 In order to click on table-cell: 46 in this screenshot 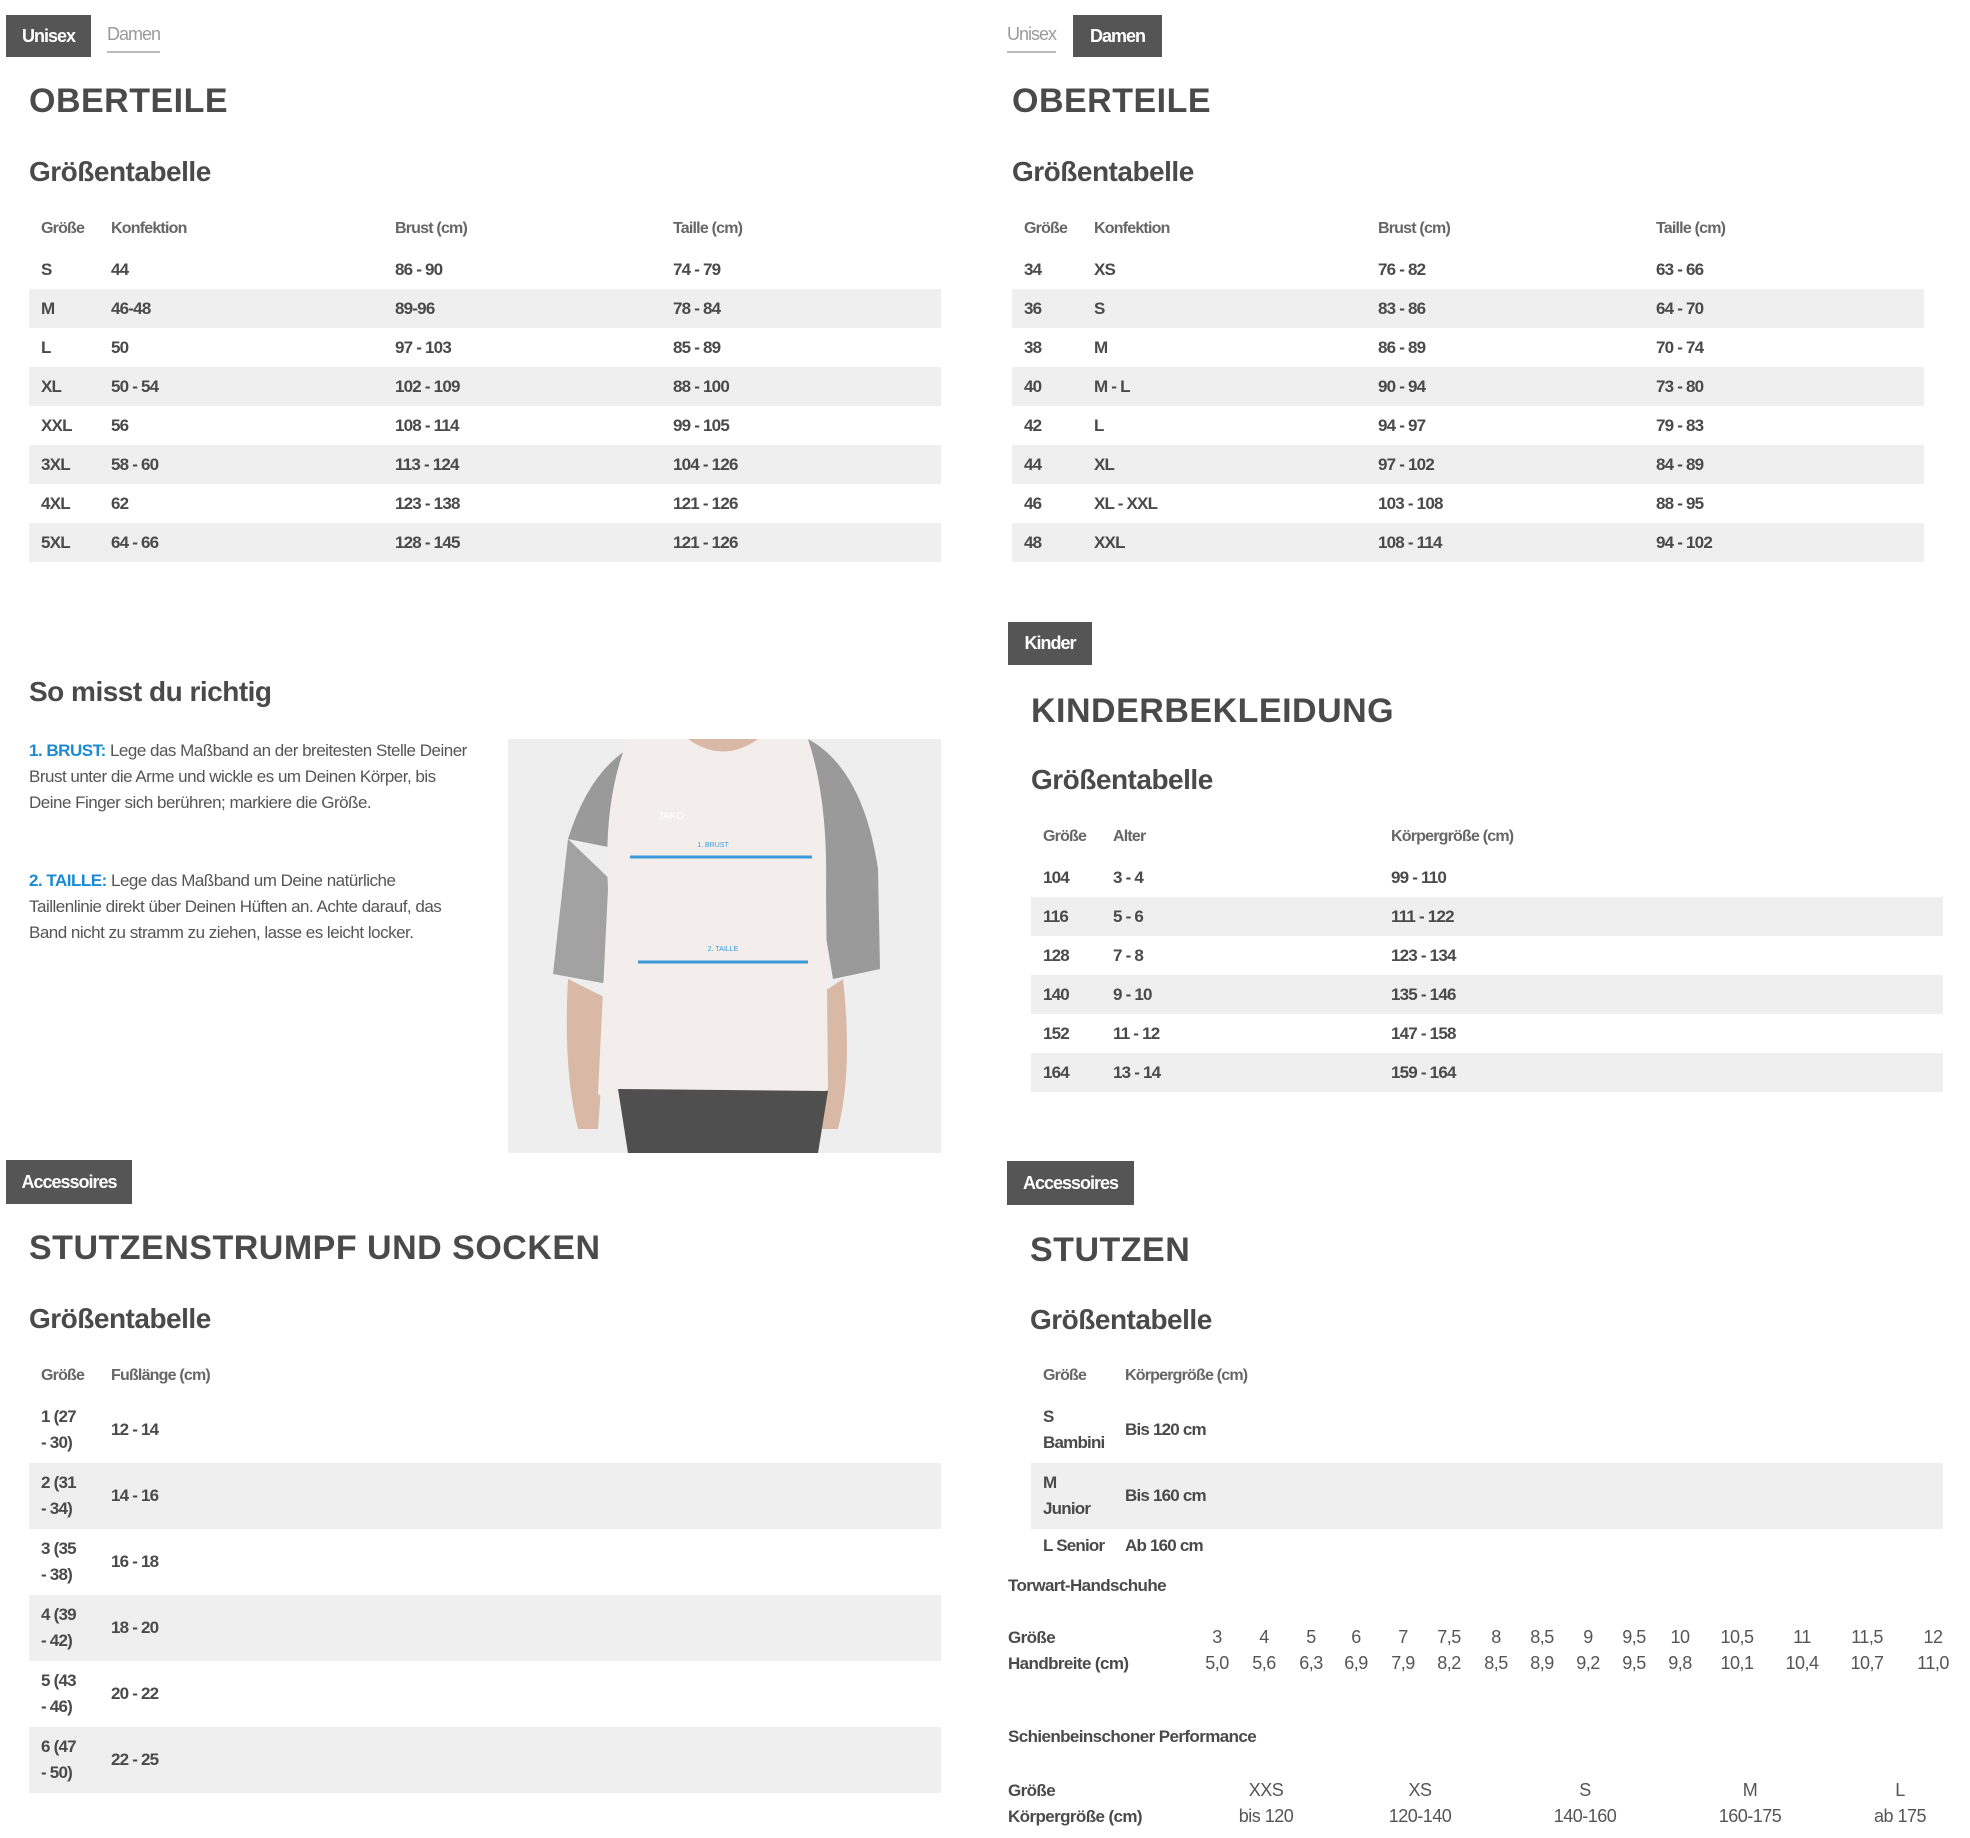, I will do `click(1033, 503)`.